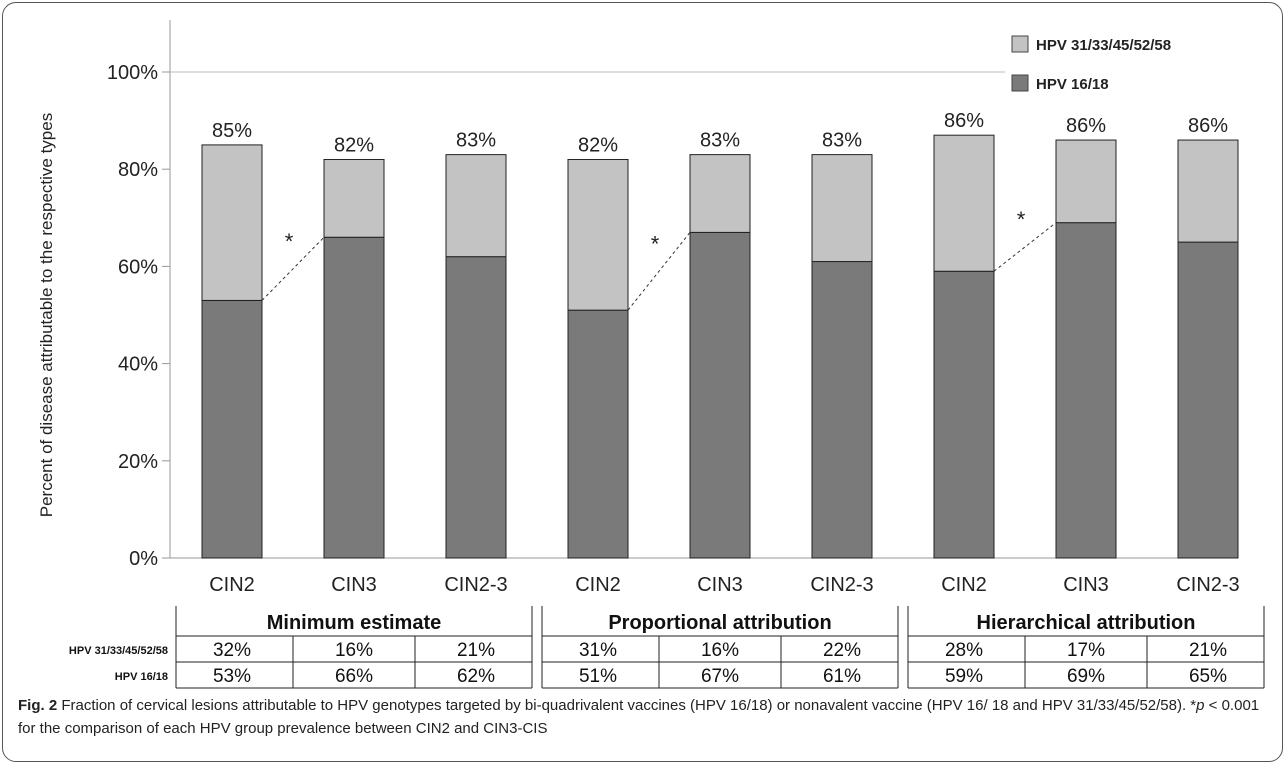 This screenshot has height=766, width=1287. I want to click on table-cell-value: 61%, so click(842, 676).